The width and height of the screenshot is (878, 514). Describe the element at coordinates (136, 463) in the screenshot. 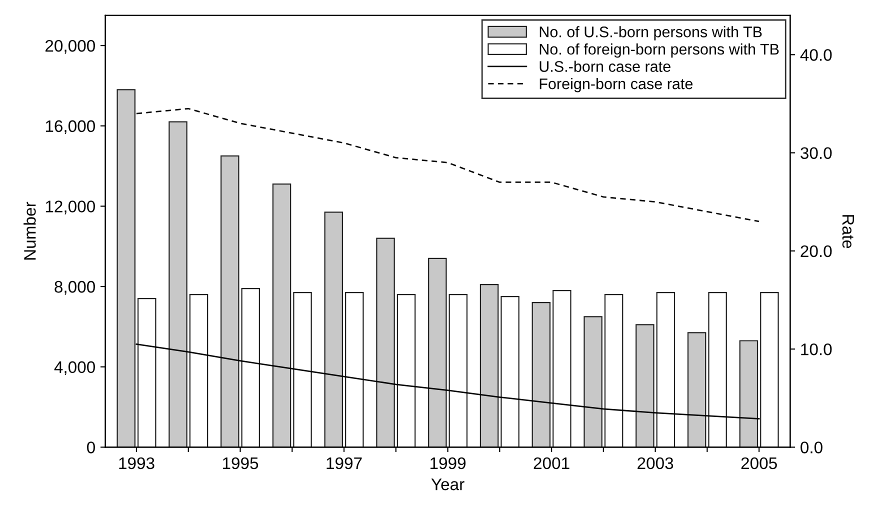

I see `x-tick-label: 1993` at that location.